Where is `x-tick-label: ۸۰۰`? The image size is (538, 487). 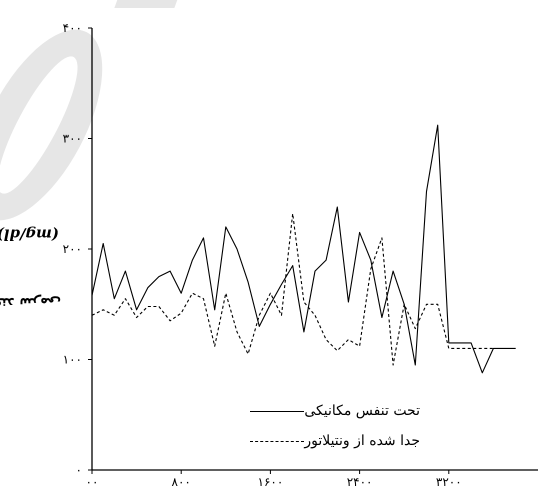
x-tick-label: ۸۰۰ is located at coordinates (181, 481).